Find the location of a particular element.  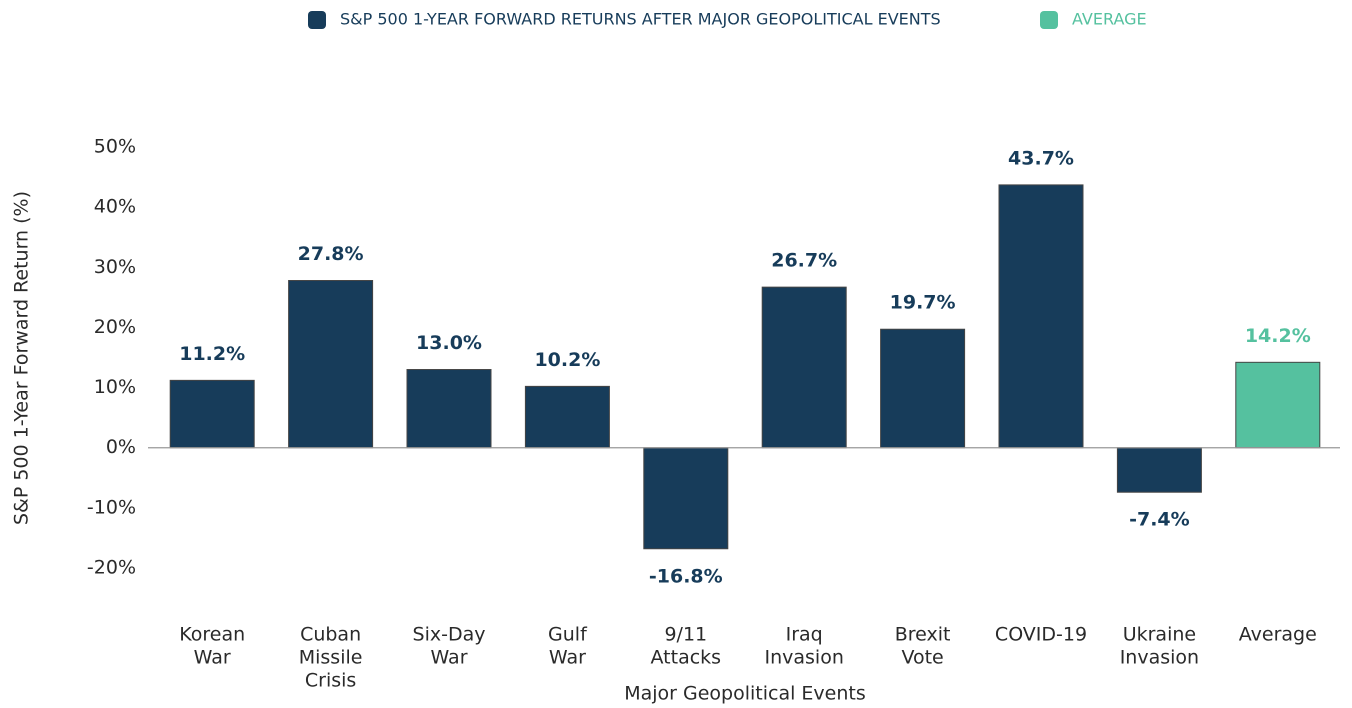

y-axis-label: S&P 500 1-Year Forward Return (%) is located at coordinates (22, 358).